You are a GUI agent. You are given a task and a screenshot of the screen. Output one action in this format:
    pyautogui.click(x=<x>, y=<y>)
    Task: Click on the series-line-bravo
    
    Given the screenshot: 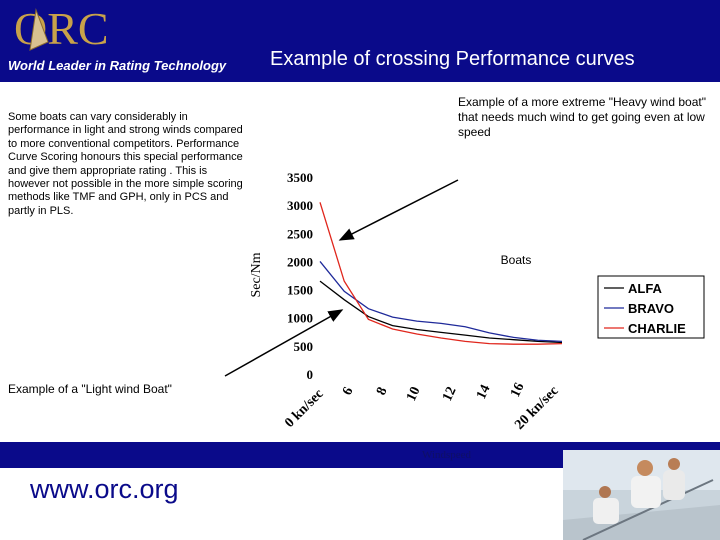 What is the action you would take?
    pyautogui.click(x=441, y=302)
    